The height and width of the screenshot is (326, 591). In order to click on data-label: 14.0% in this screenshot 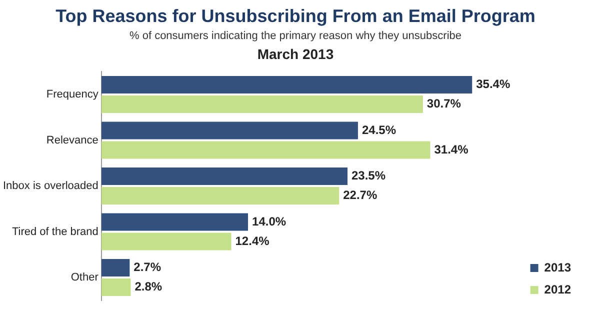, I will do `click(269, 221)`.